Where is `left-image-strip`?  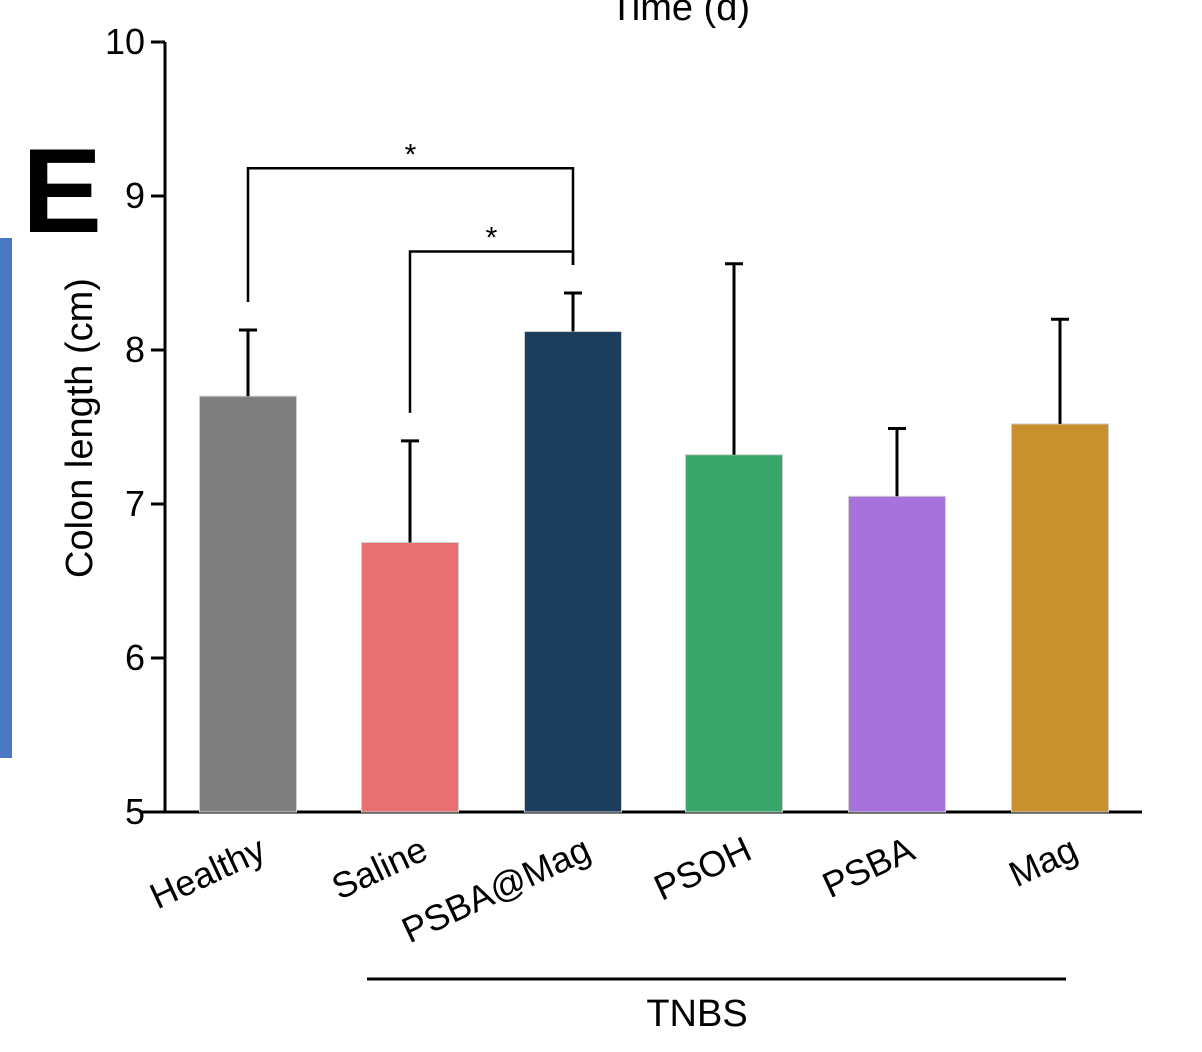 left-image-strip is located at coordinates (6, 498).